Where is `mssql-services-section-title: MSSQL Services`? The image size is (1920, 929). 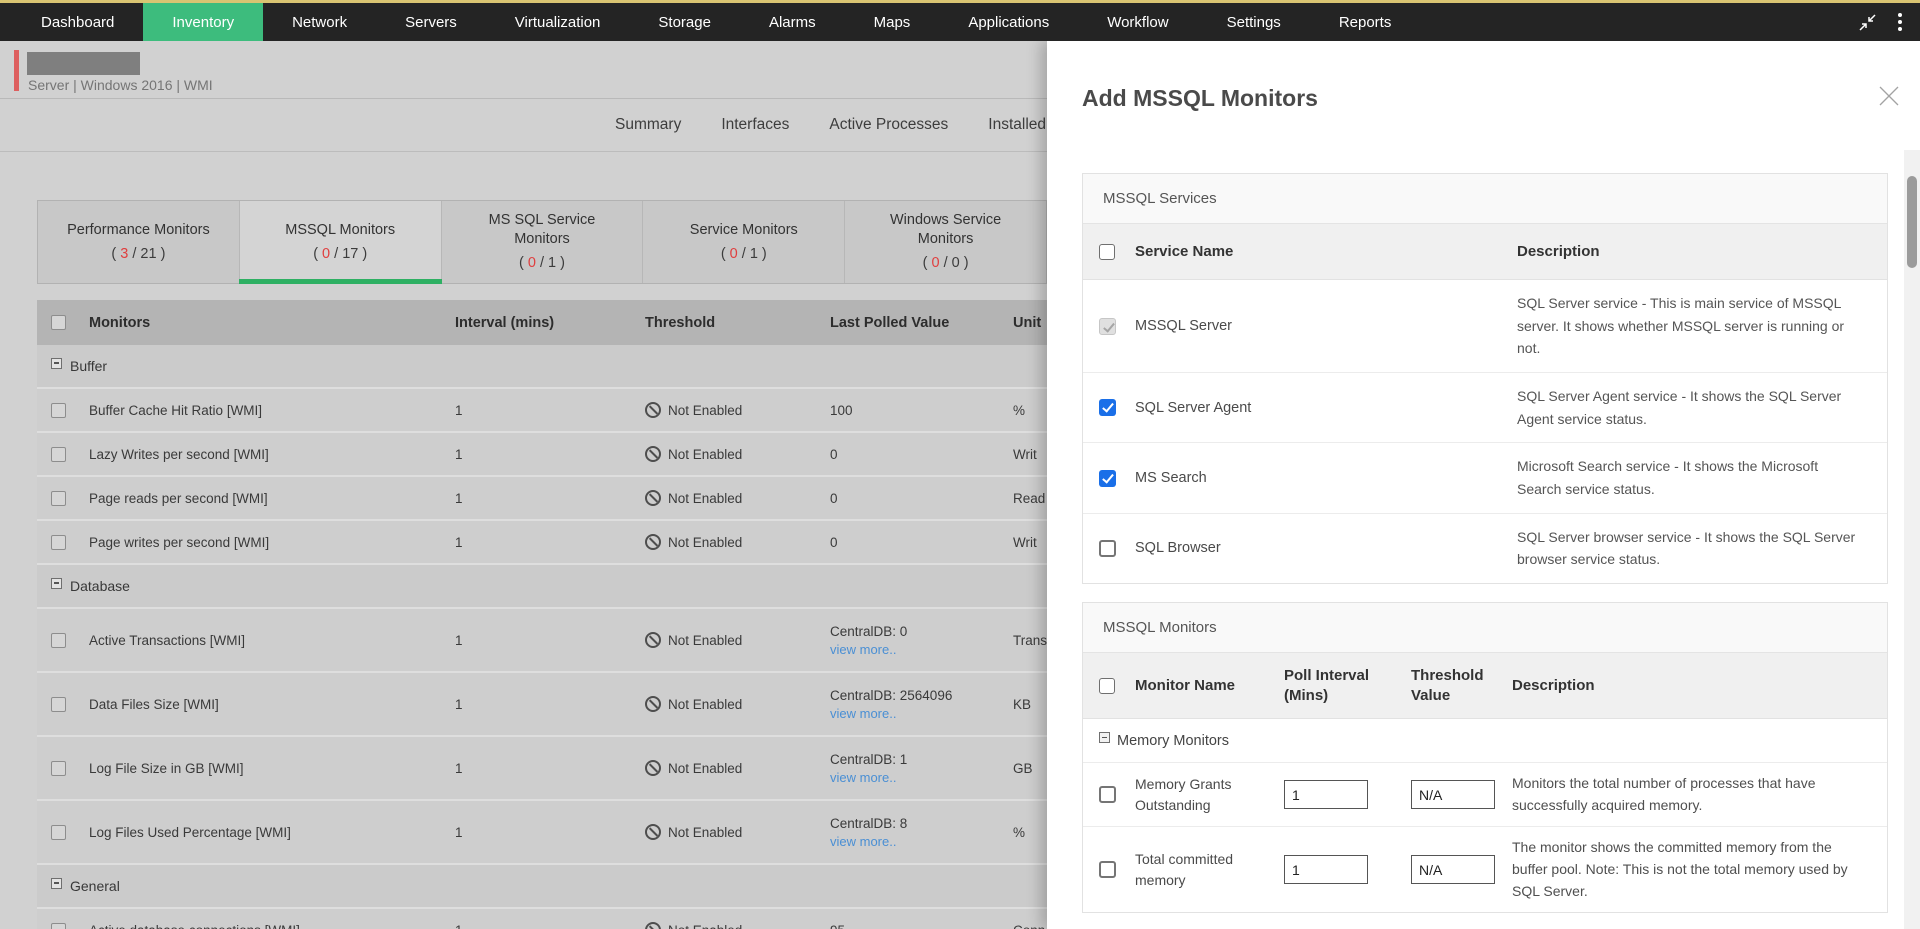 mssql-services-section-title: MSSQL Services is located at coordinates (1485, 199).